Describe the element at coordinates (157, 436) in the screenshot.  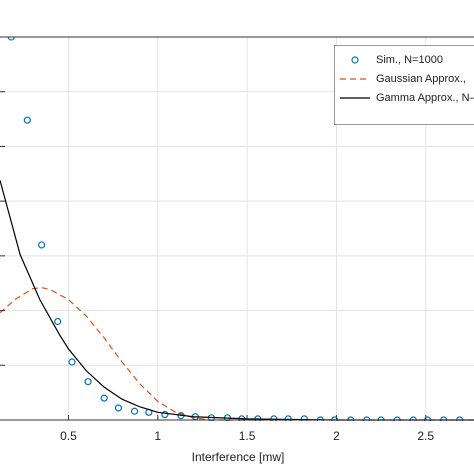
I see `x-tick-label: 1` at that location.